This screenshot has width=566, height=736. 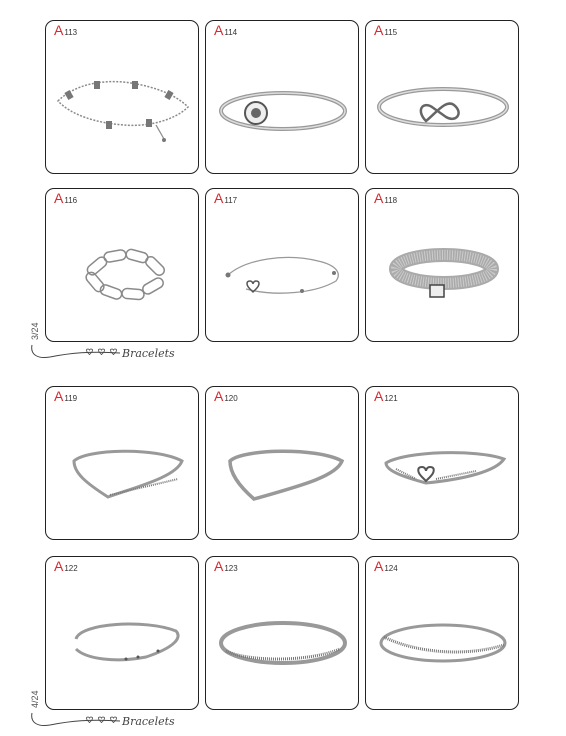 I want to click on product-card: A123, so click(x=282, y=633).